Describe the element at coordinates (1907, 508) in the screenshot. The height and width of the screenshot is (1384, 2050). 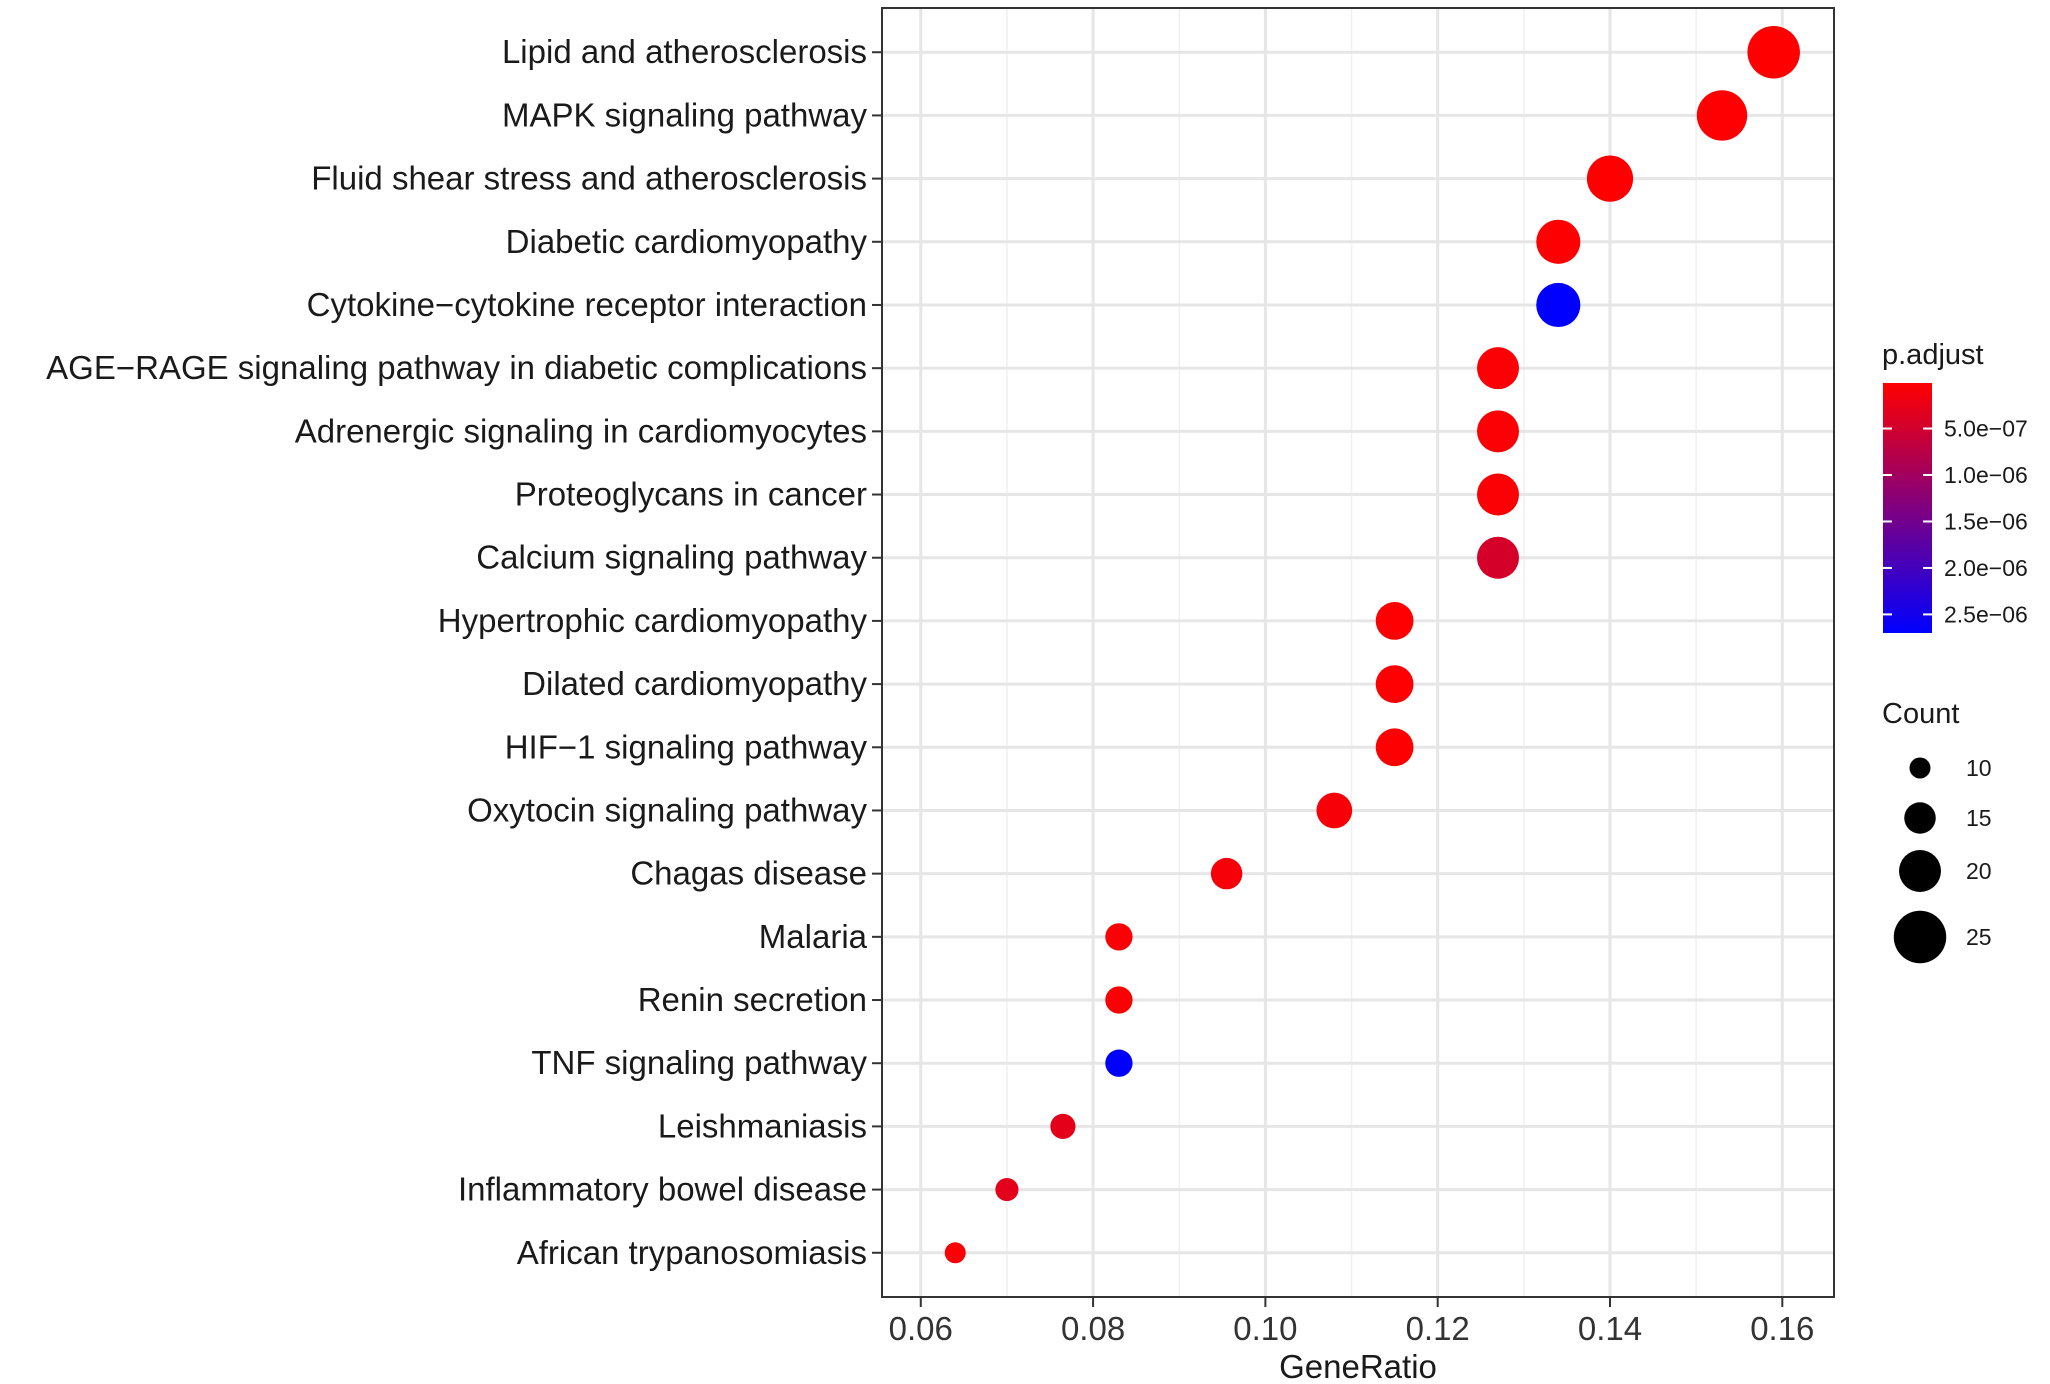
I see `color-bar` at that location.